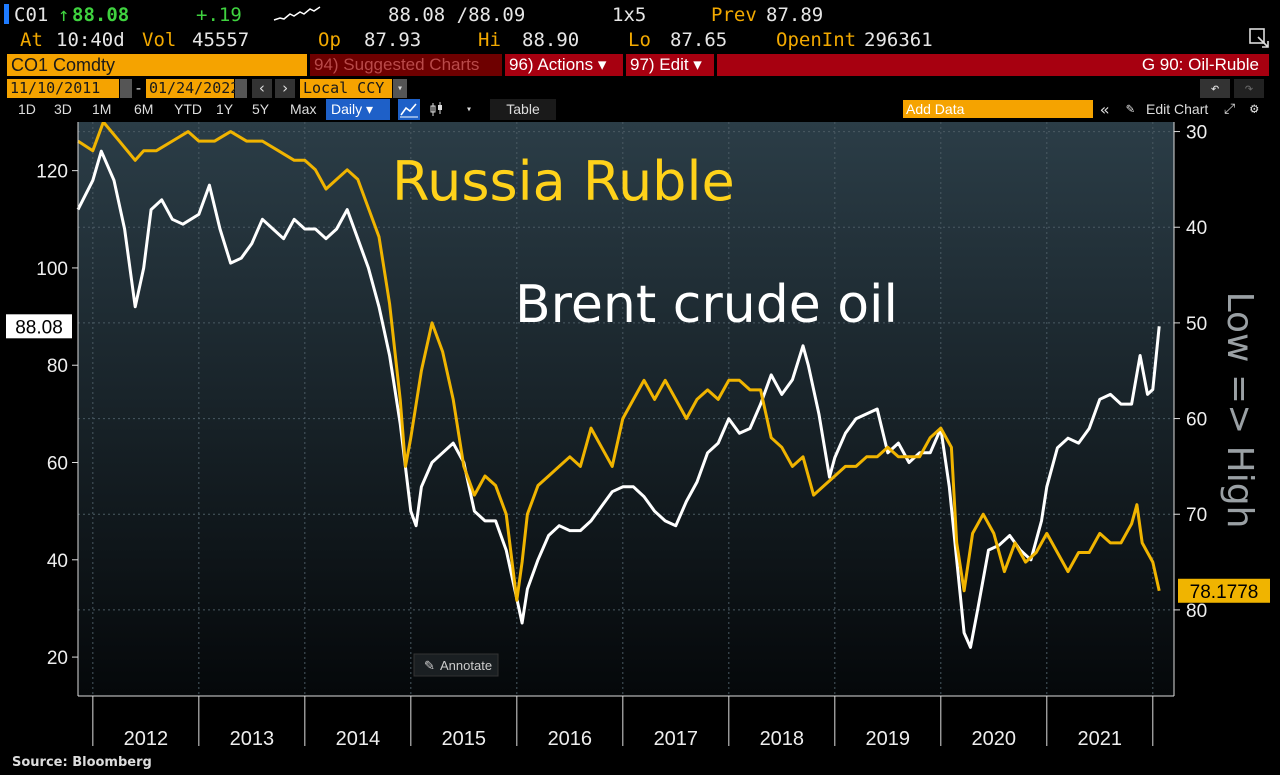  I want to click on x-tick-label: 2018, so click(782, 739).